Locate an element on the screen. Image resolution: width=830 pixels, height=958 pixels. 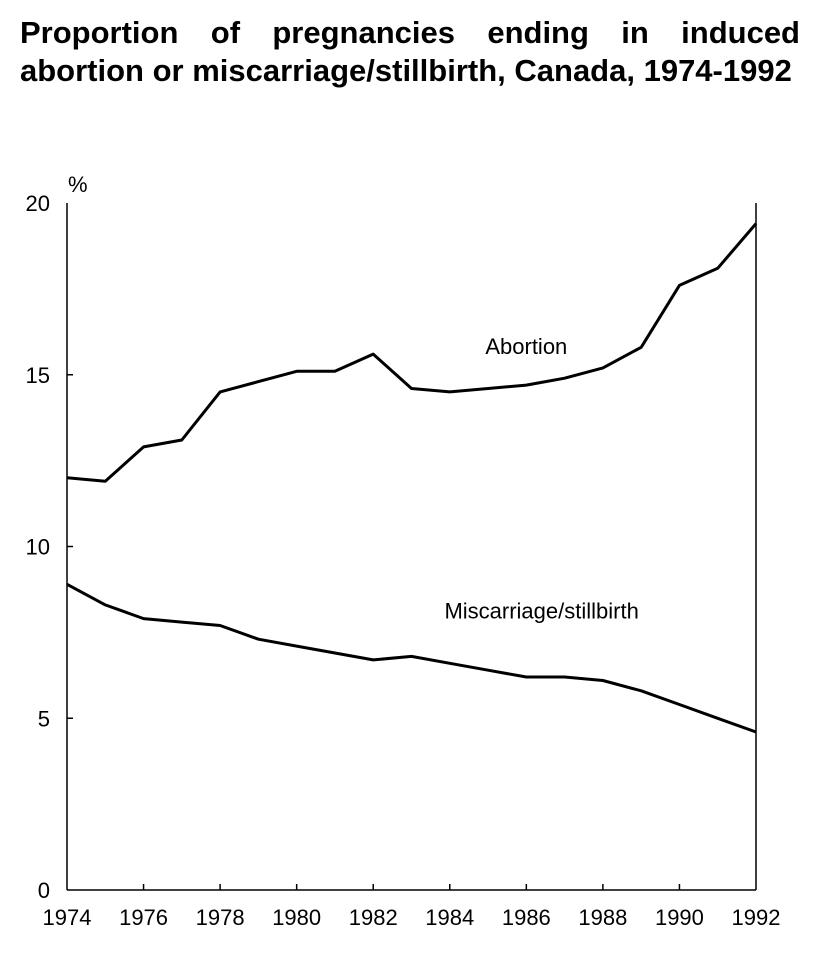
x-tick-label: 1976 is located at coordinates (143, 917).